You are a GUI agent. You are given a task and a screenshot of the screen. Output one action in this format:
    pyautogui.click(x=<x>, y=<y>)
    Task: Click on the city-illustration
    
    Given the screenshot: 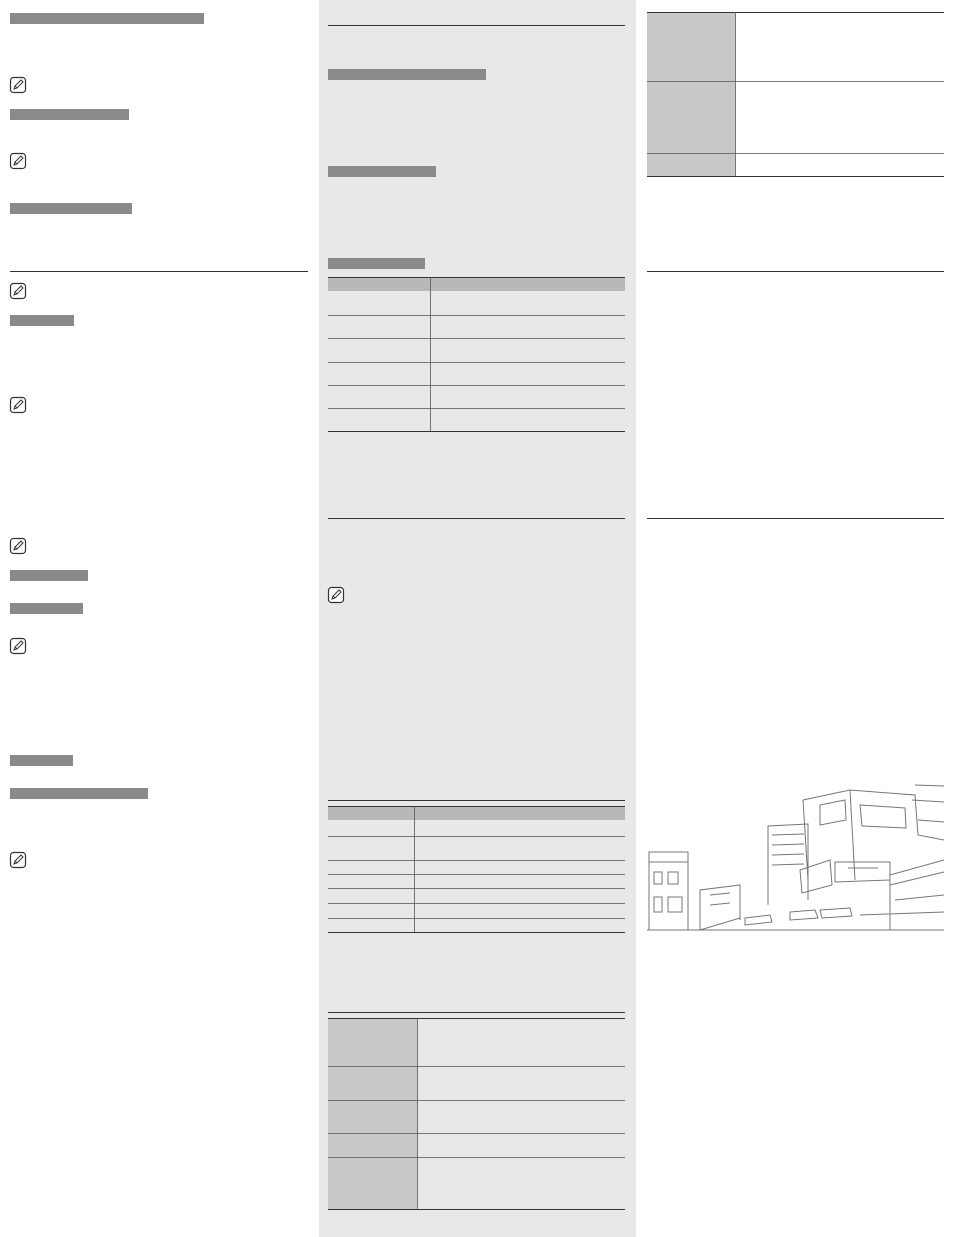 What is the action you would take?
    pyautogui.click(x=796, y=857)
    